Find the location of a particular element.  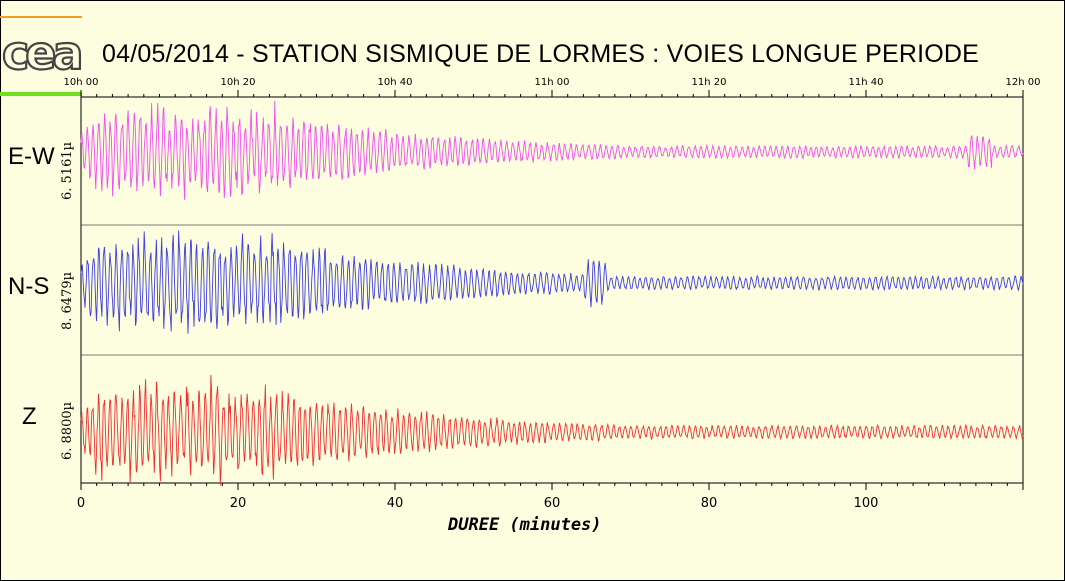

x-tick-label-bottom: 0 is located at coordinates (81, 503).